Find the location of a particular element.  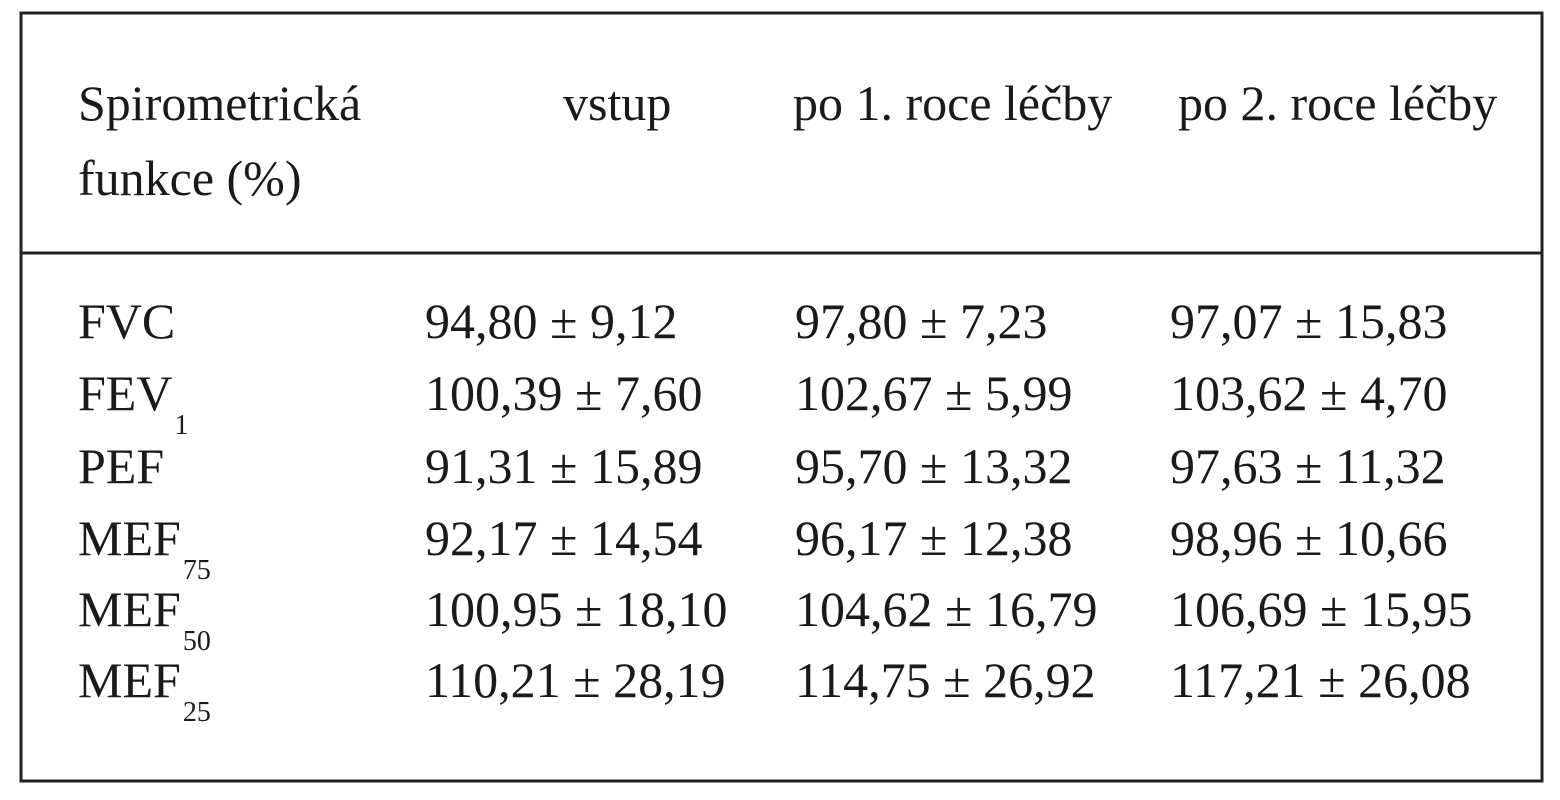

cell: 95,70 ± 13,32 is located at coordinates (933, 466).